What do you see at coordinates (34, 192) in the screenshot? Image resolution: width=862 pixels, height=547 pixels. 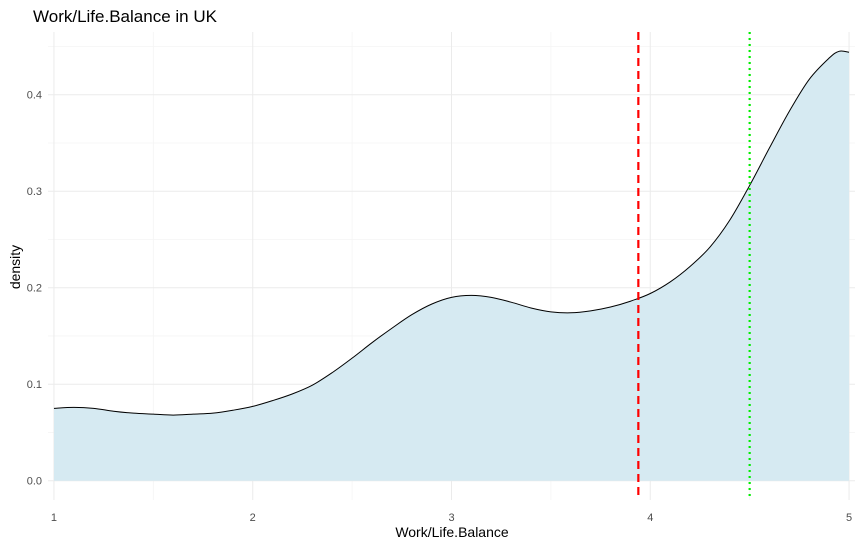 I see `y-tick-label: 0.3` at bounding box center [34, 192].